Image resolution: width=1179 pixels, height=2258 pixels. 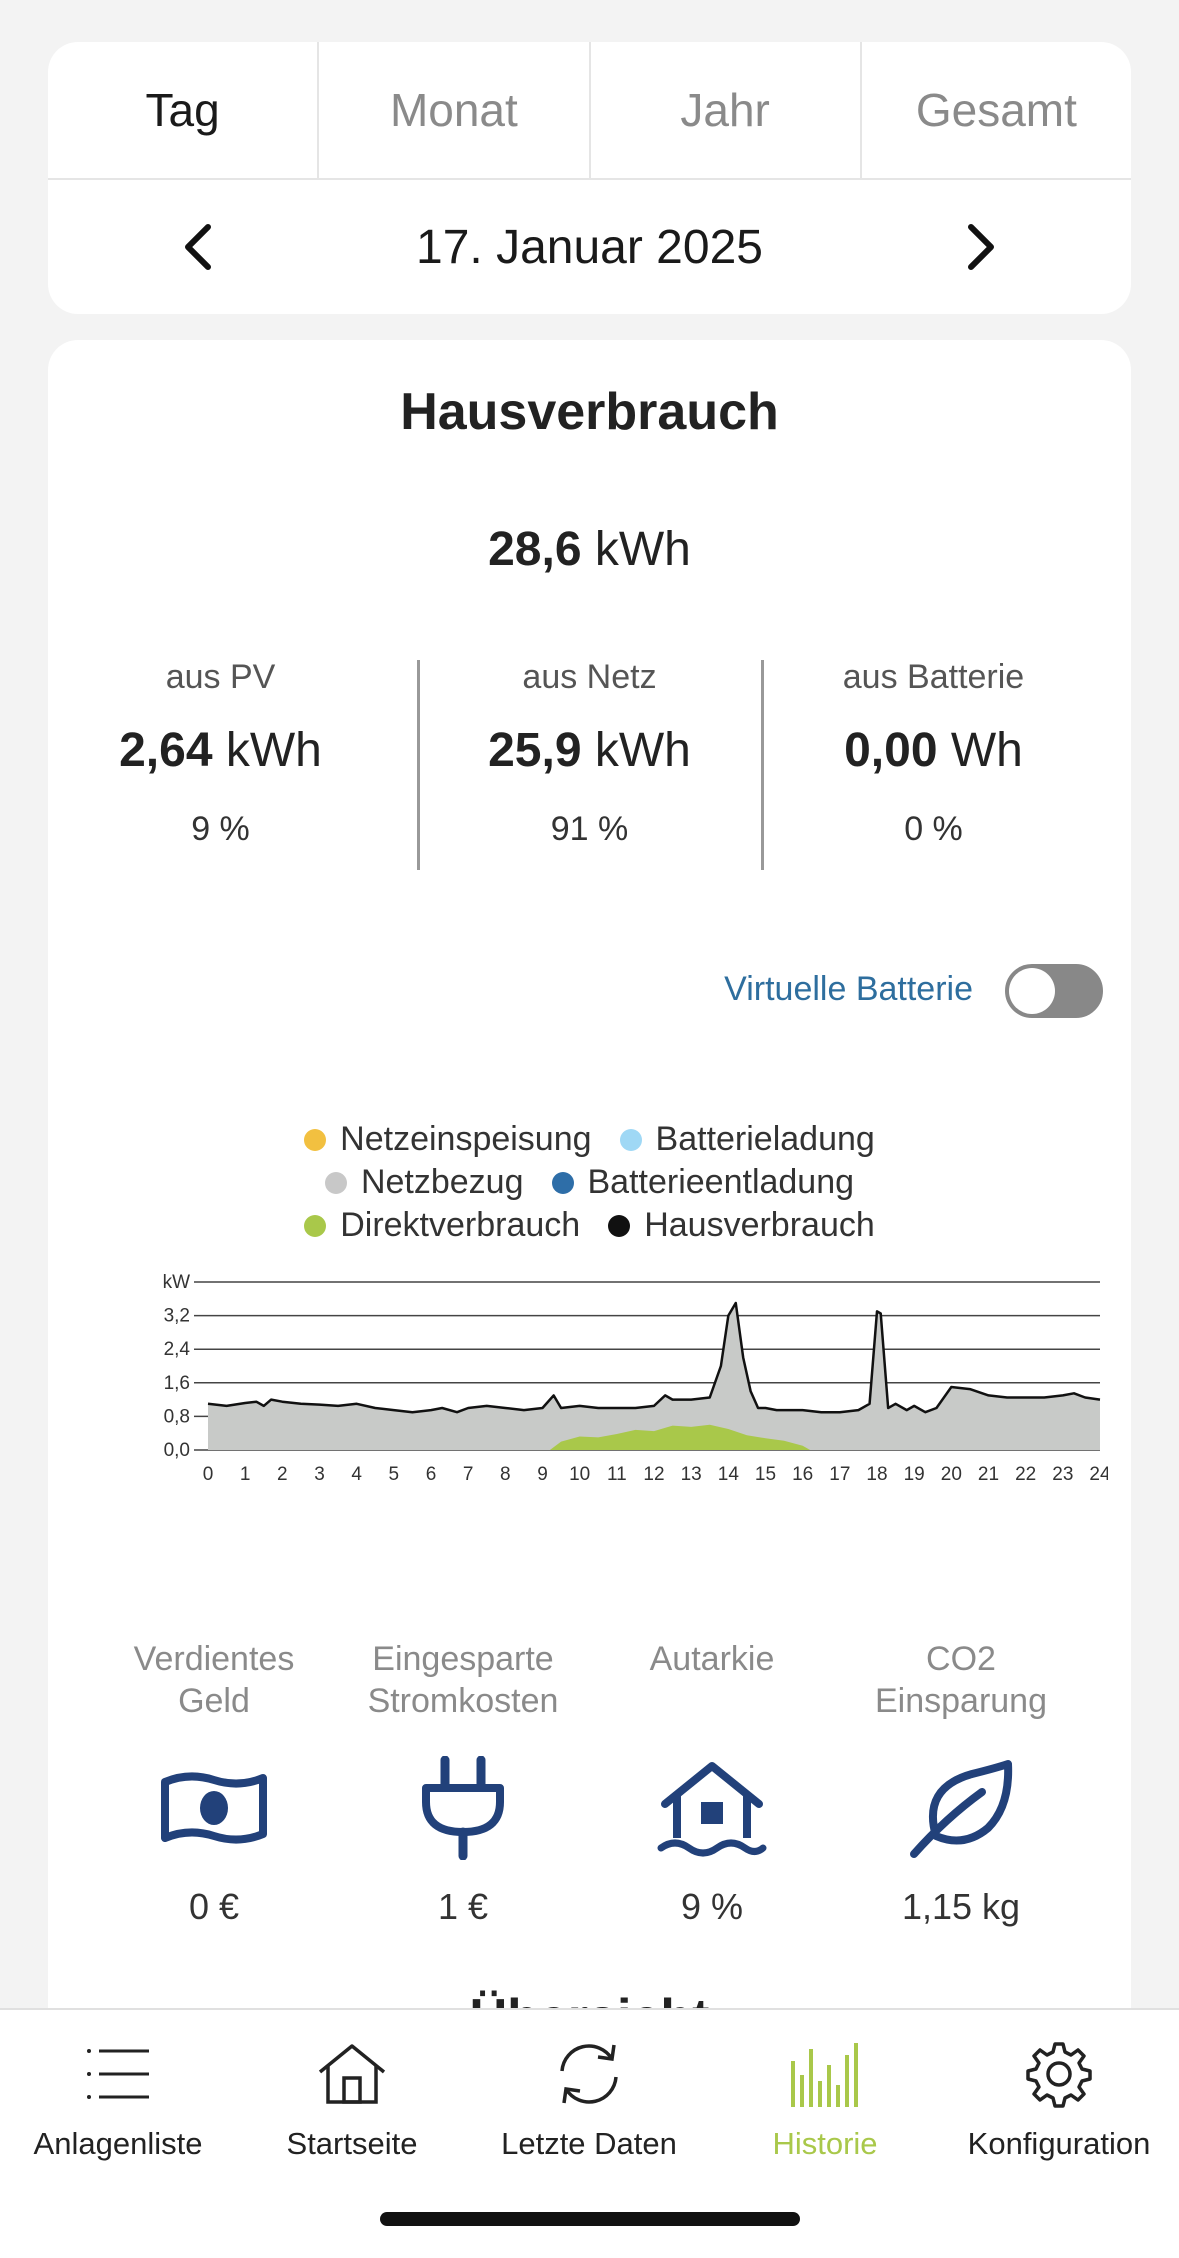 I want to click on nav-label: Konfiguration, so click(x=1059, y=2143).